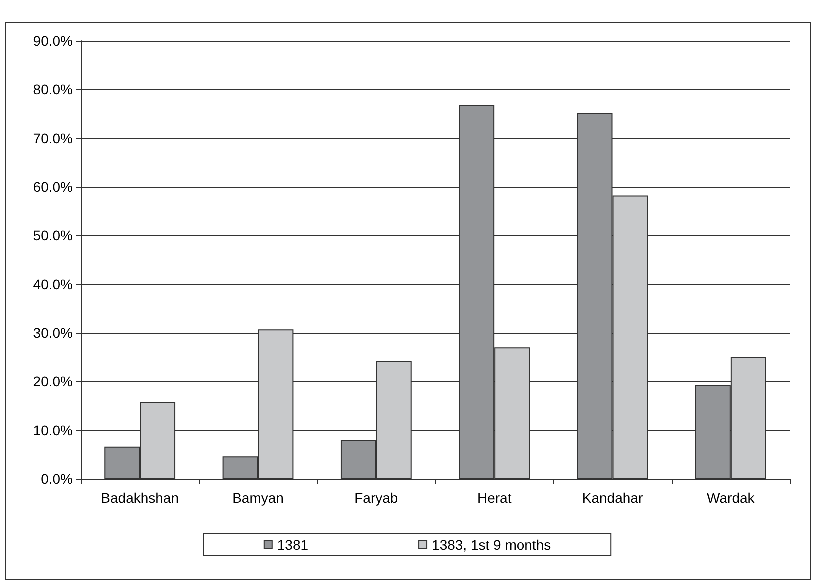 Image resolution: width=815 pixels, height=584 pixels. I want to click on y-tick-label: 0.0%, so click(57, 479).